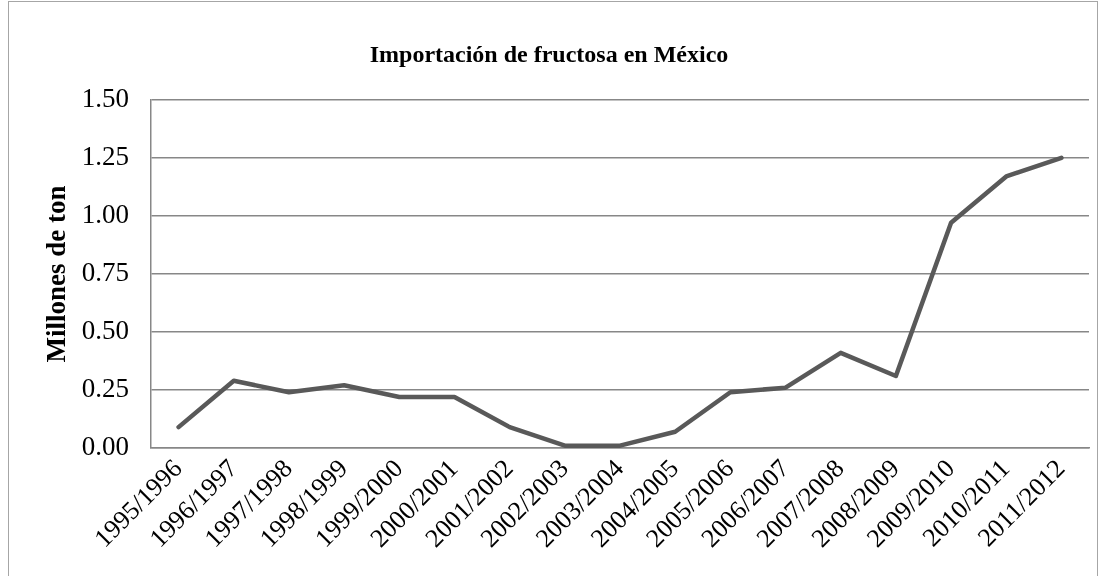  Describe the element at coordinates (56, 274) in the screenshot. I see `y-axis-title: Millones de ton` at that location.